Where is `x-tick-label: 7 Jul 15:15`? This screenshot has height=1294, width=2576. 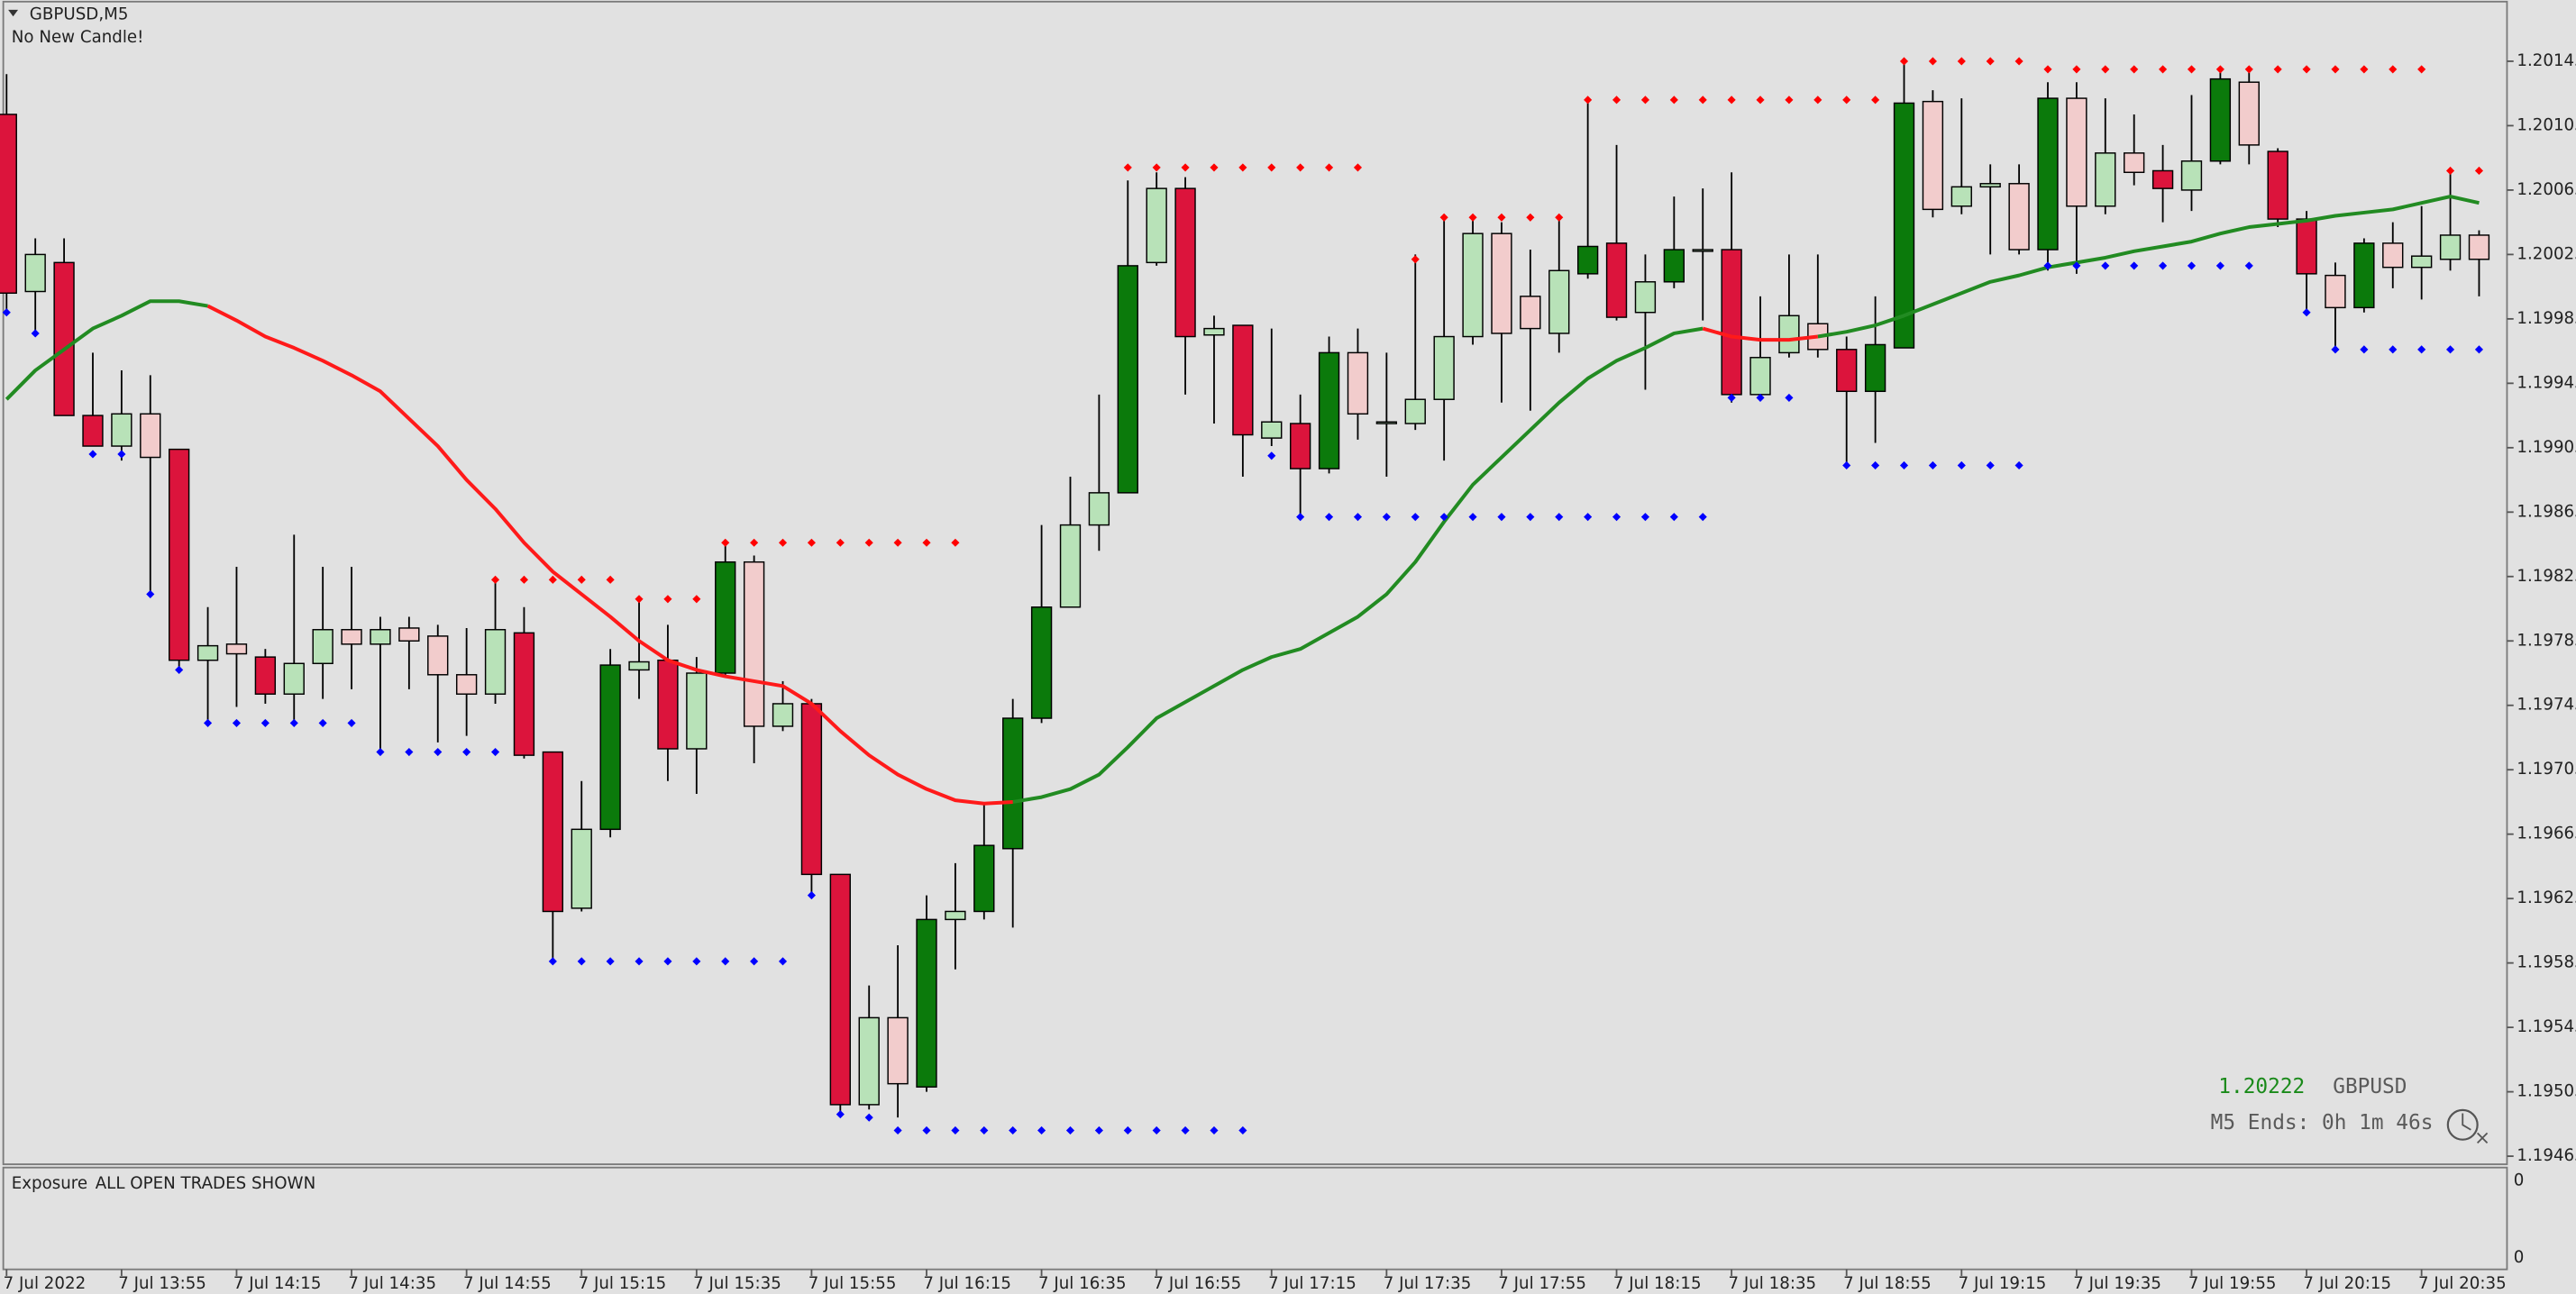
x-tick-label: 7 Jul 15:15 is located at coordinates (623, 1283).